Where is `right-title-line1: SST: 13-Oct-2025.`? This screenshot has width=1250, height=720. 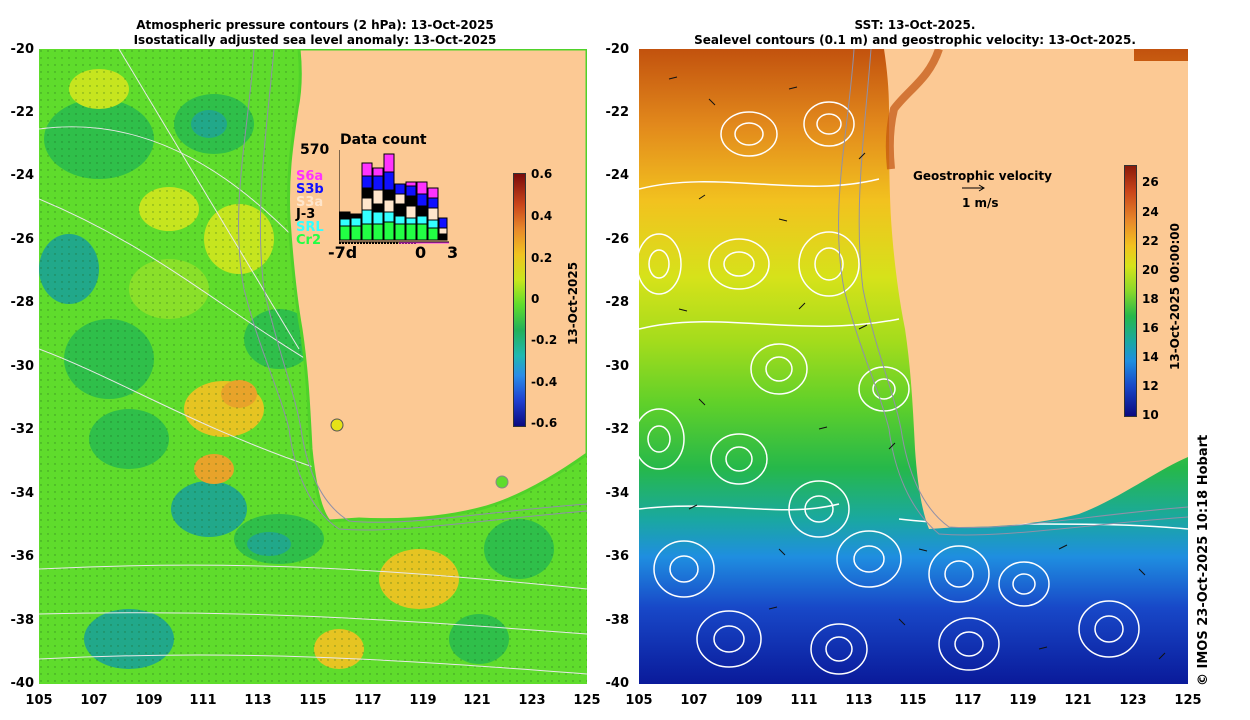
right-title-line1: SST: 13-Oct-2025. is located at coordinates (915, 25).